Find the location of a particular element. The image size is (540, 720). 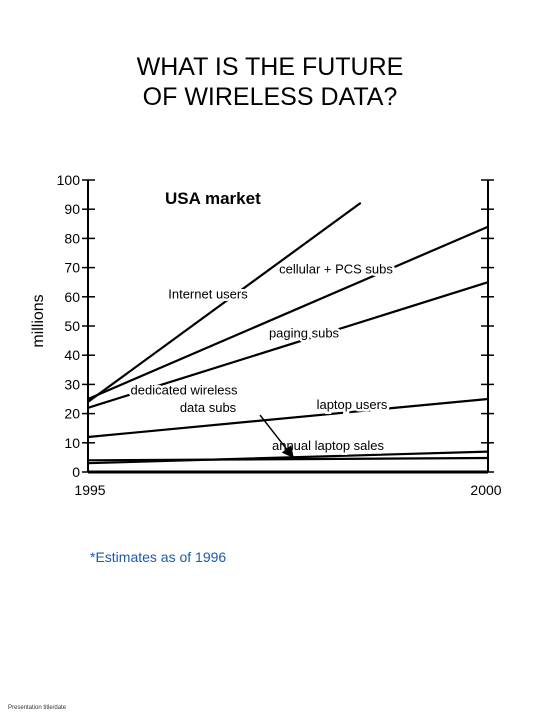

x-tick-label: 2000 is located at coordinates (485, 490).